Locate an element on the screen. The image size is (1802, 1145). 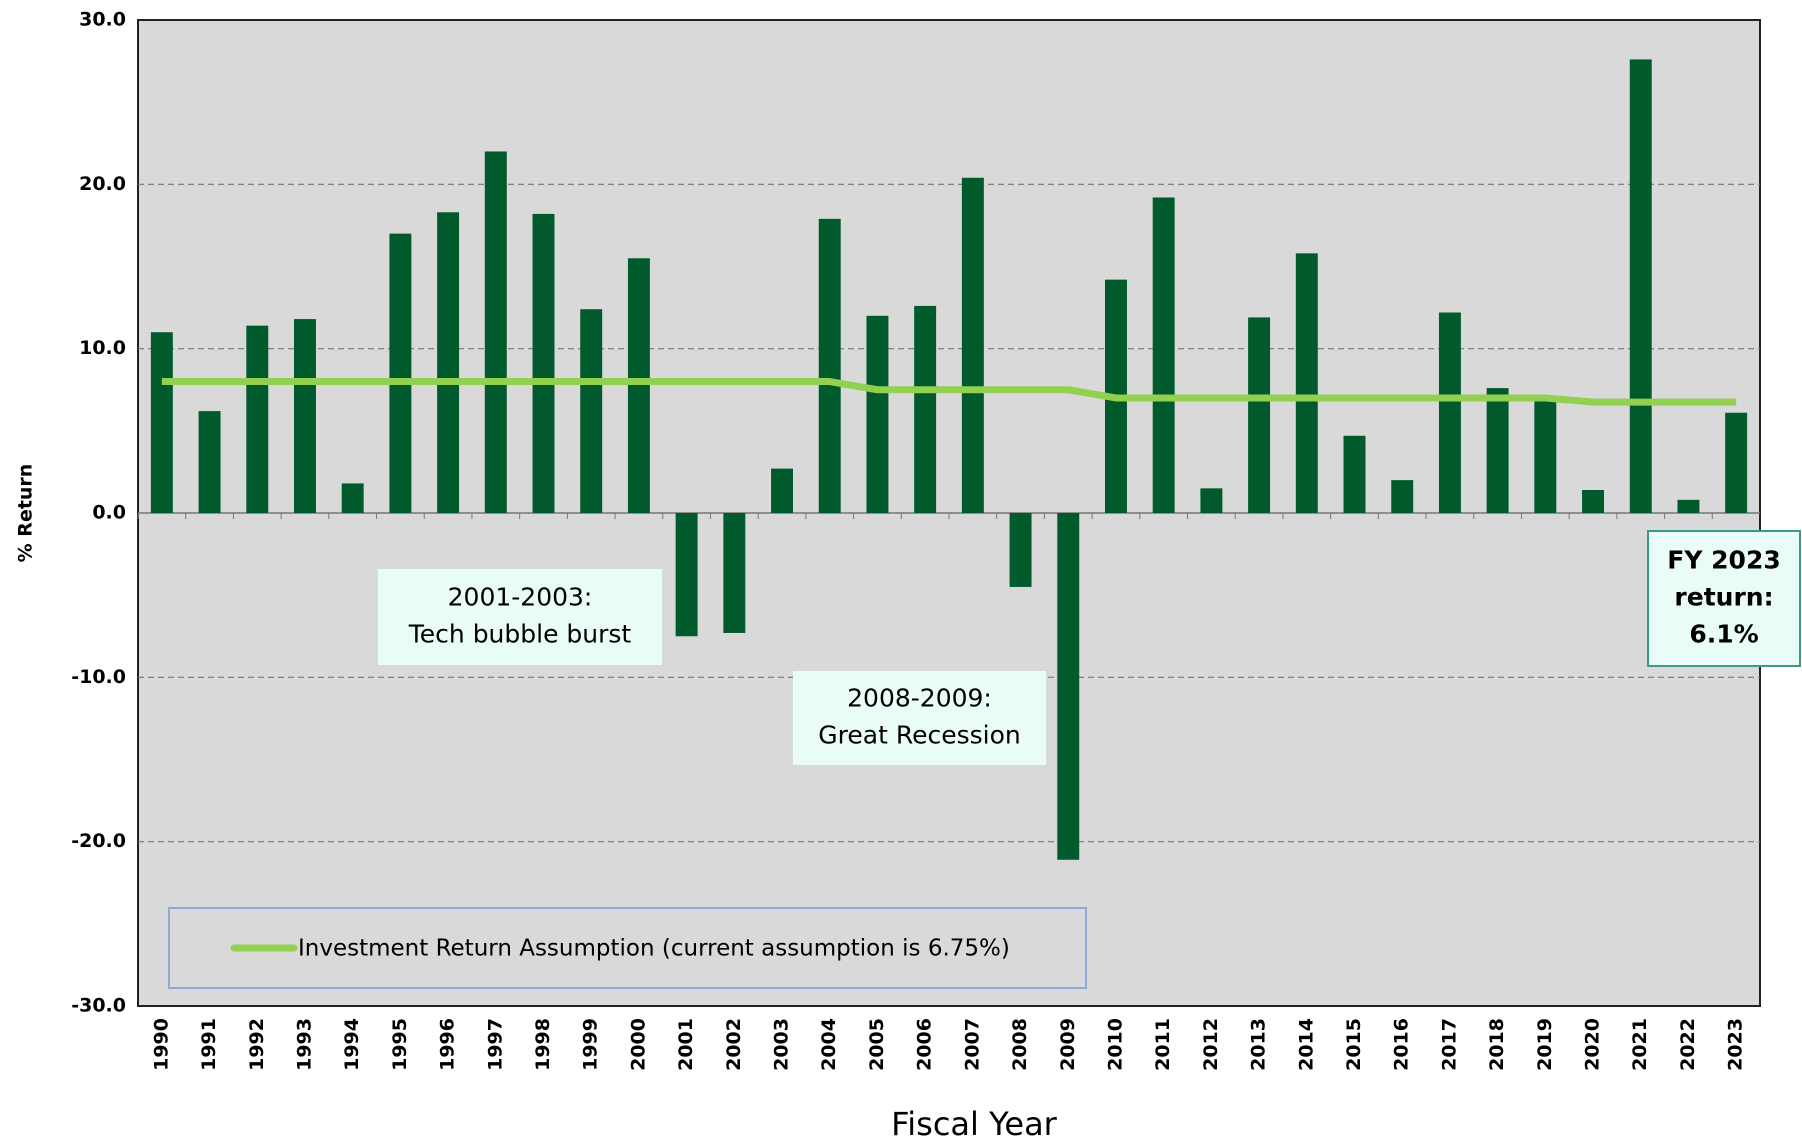
x-tick-label: 1995 is located at coordinates (400, 1044).